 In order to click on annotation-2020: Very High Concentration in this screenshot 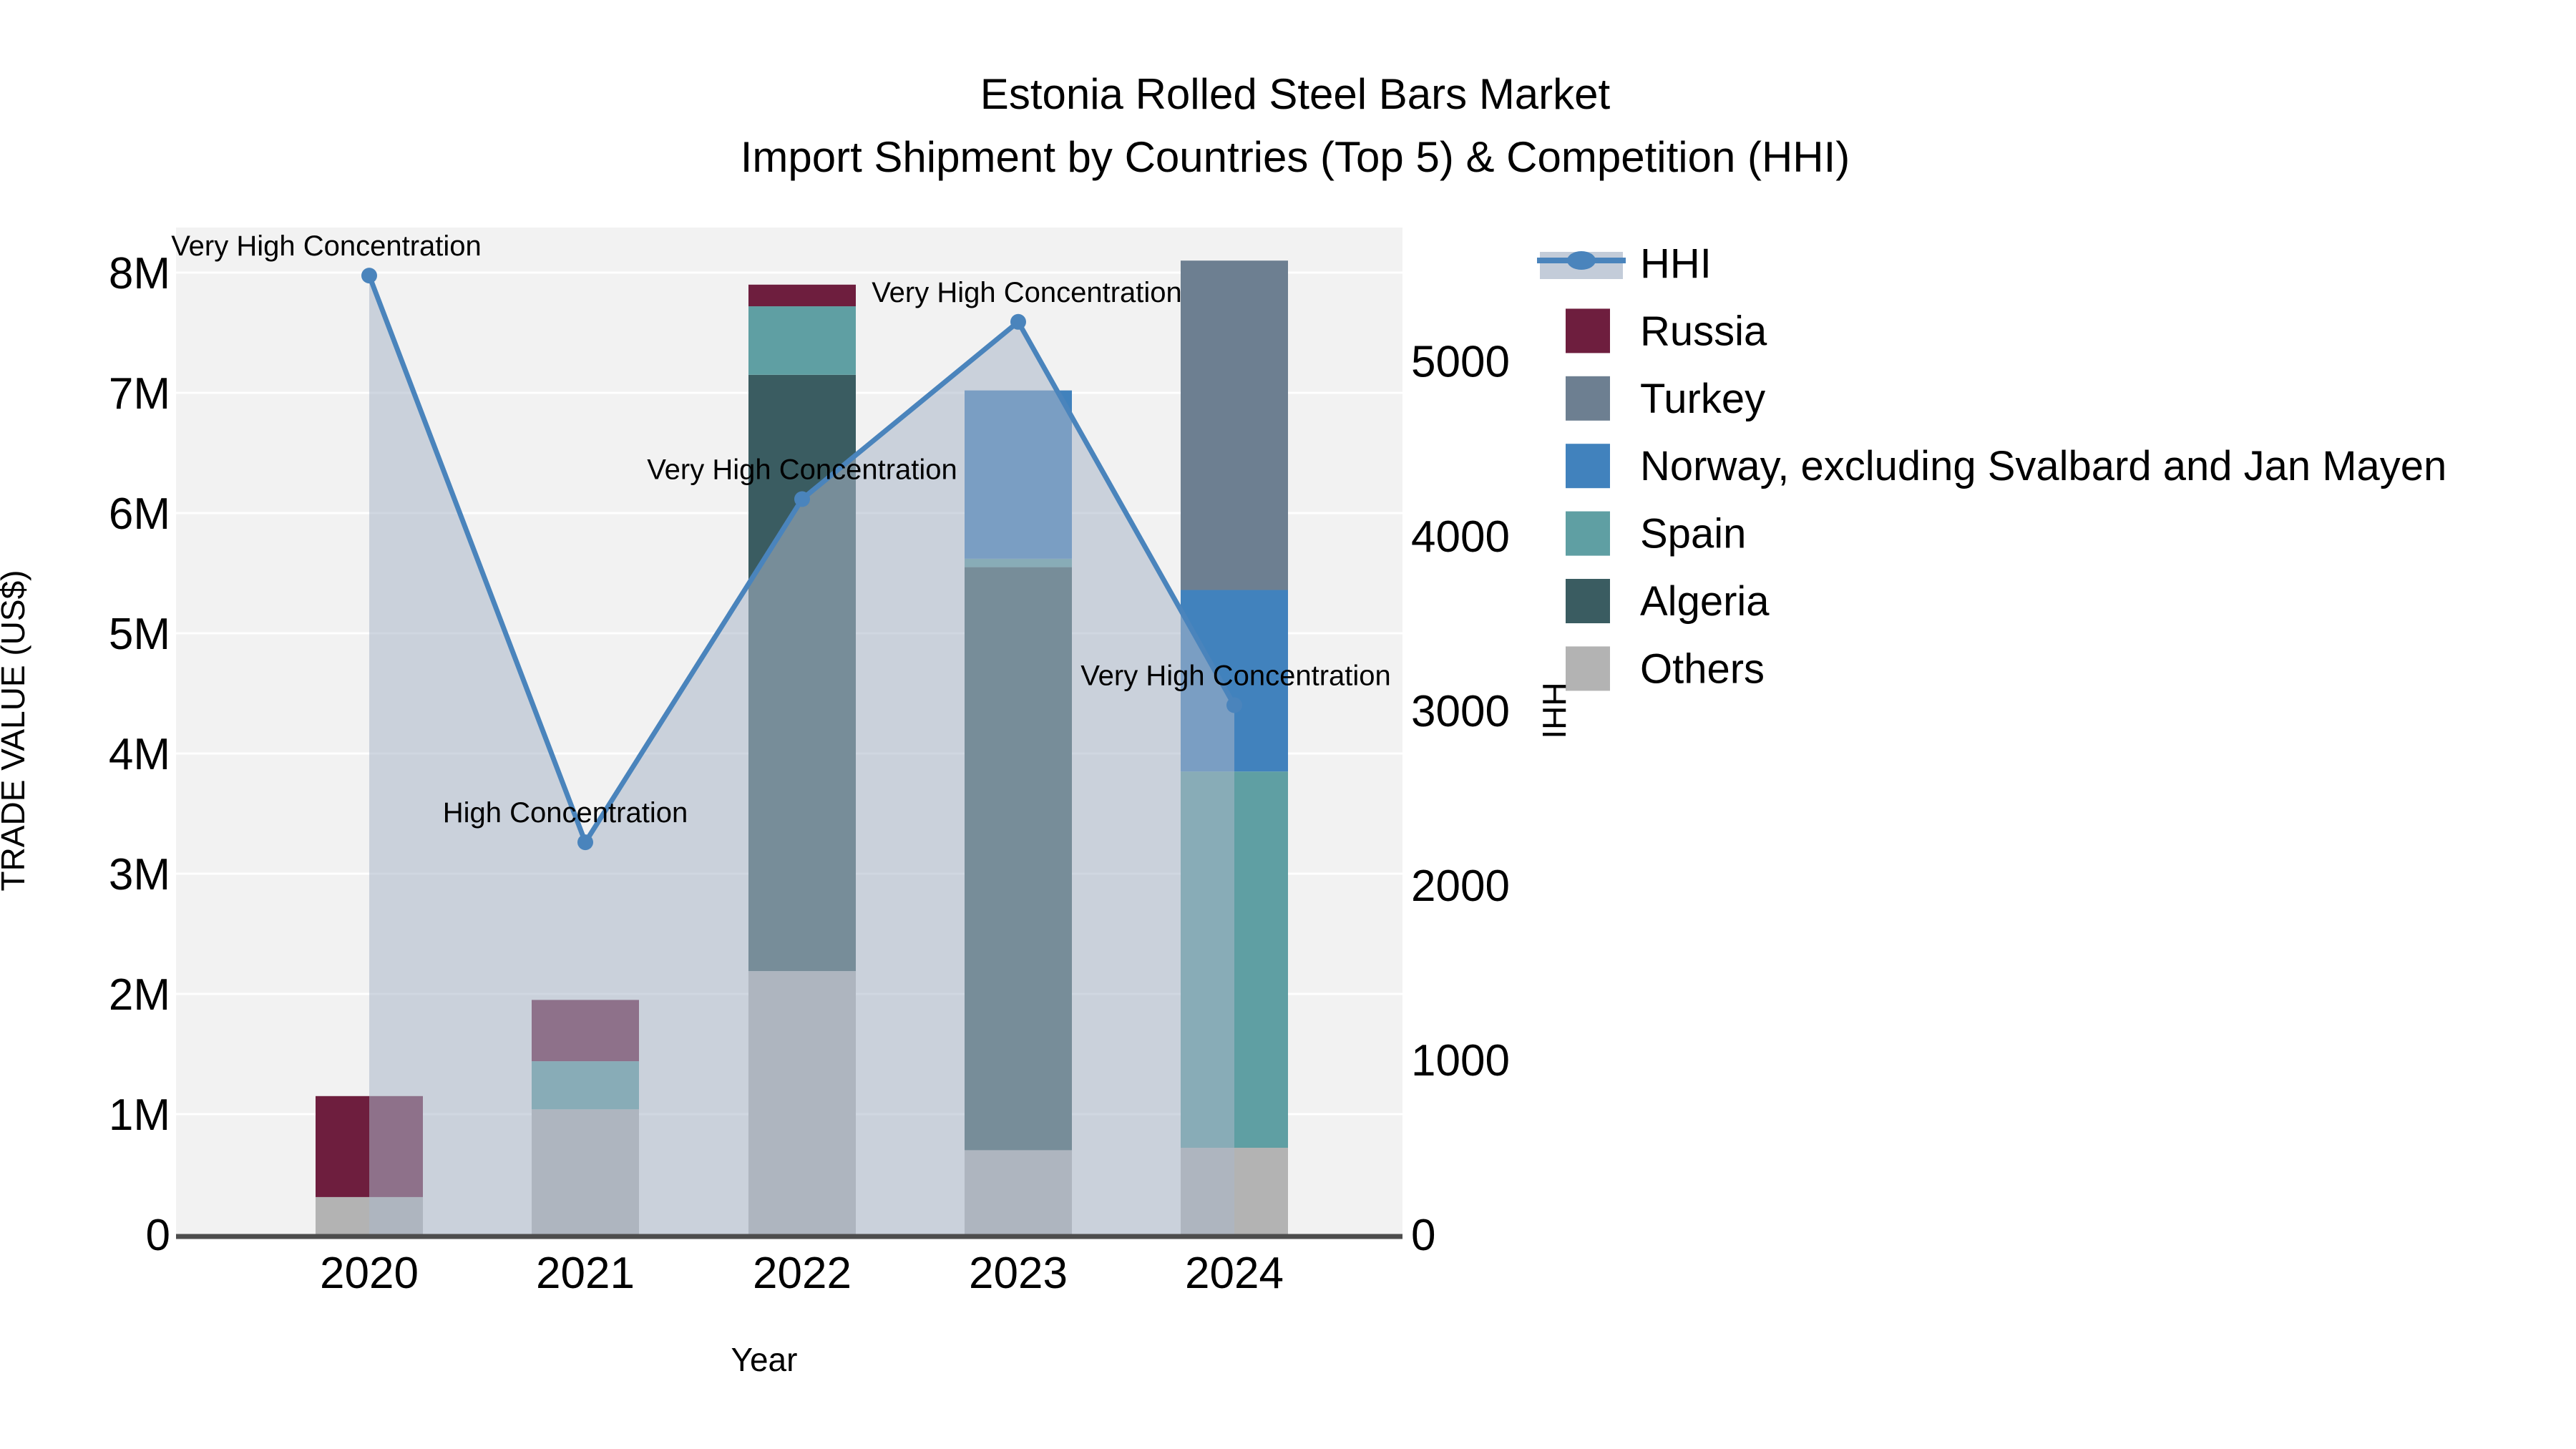, I will do `click(326, 246)`.